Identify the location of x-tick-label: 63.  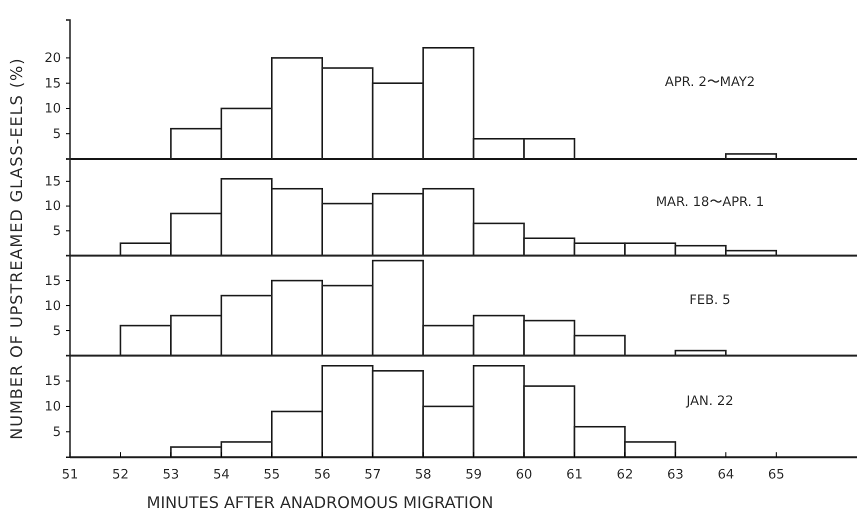
(675, 474).